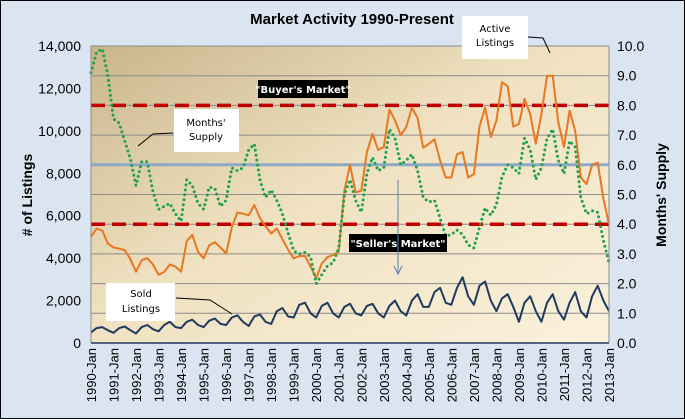 The image size is (685, 419). What do you see at coordinates (59, 131) in the screenshot?
I see `y-left-tick-label: 10,000` at bounding box center [59, 131].